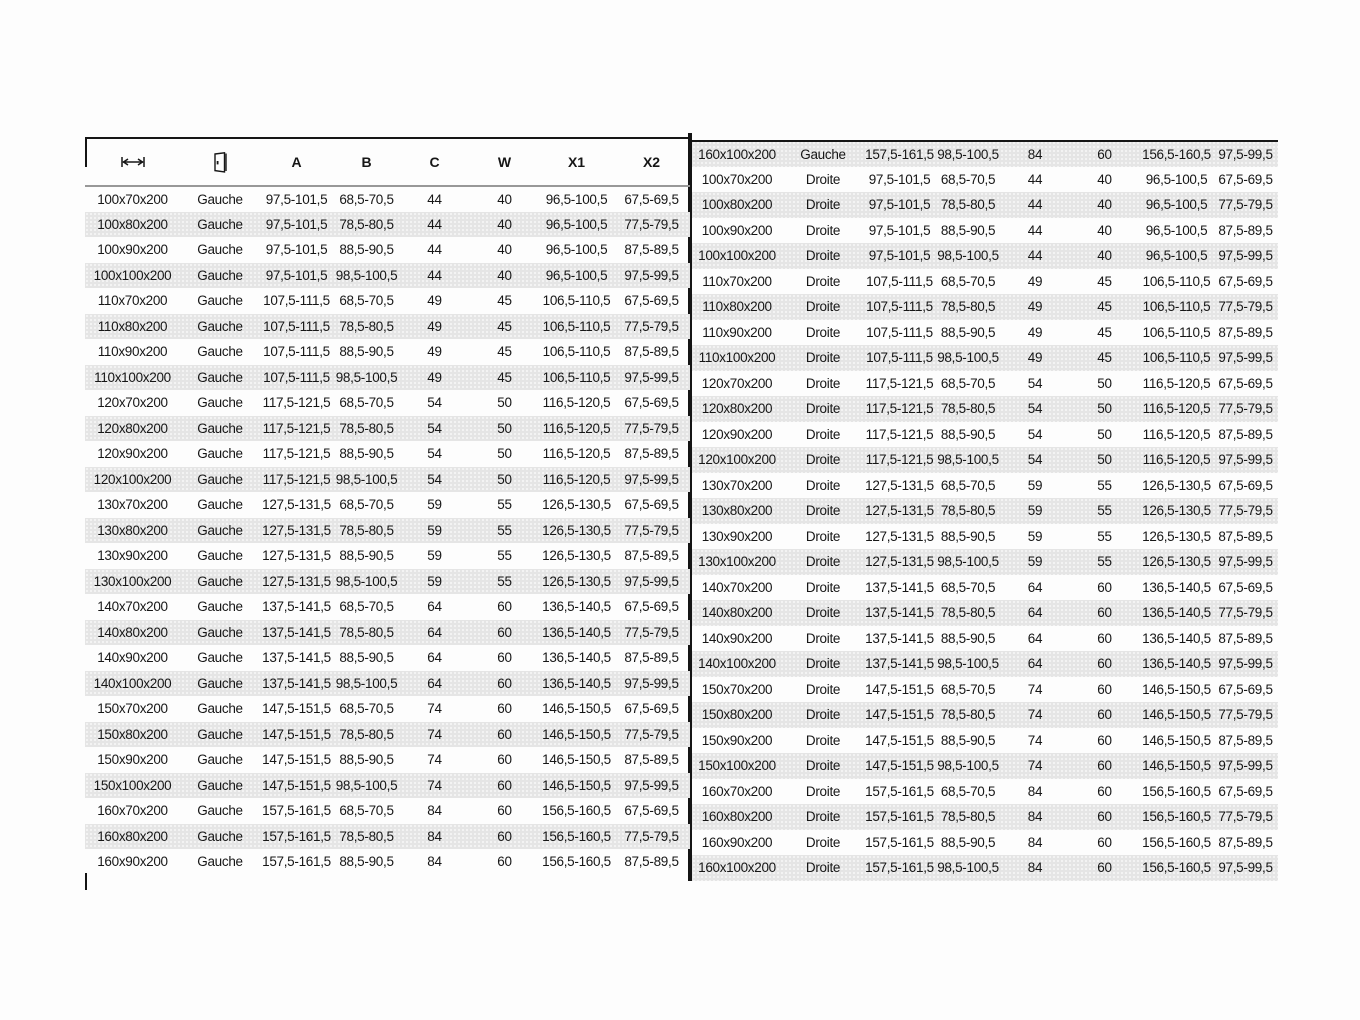 The width and height of the screenshot is (1360, 1020). What do you see at coordinates (899, 281) in the screenshot?
I see `cell-a: 107,5-111,5` at bounding box center [899, 281].